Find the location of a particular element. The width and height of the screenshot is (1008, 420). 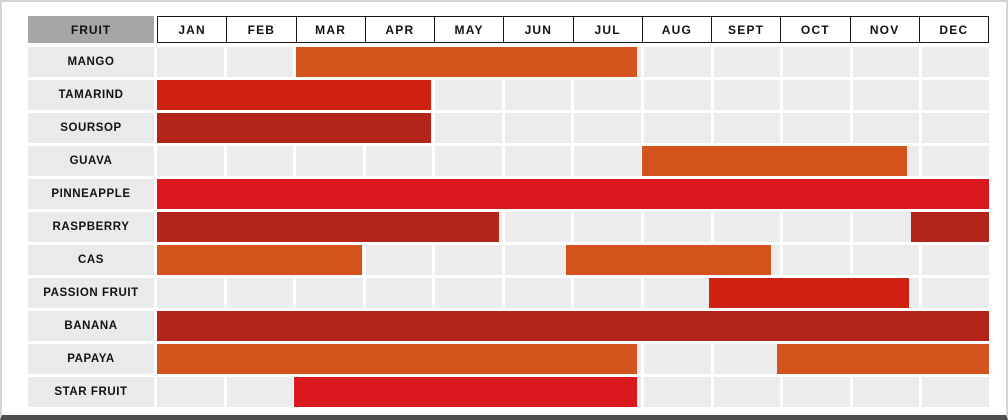

season-bar-soursop is located at coordinates (294, 128).